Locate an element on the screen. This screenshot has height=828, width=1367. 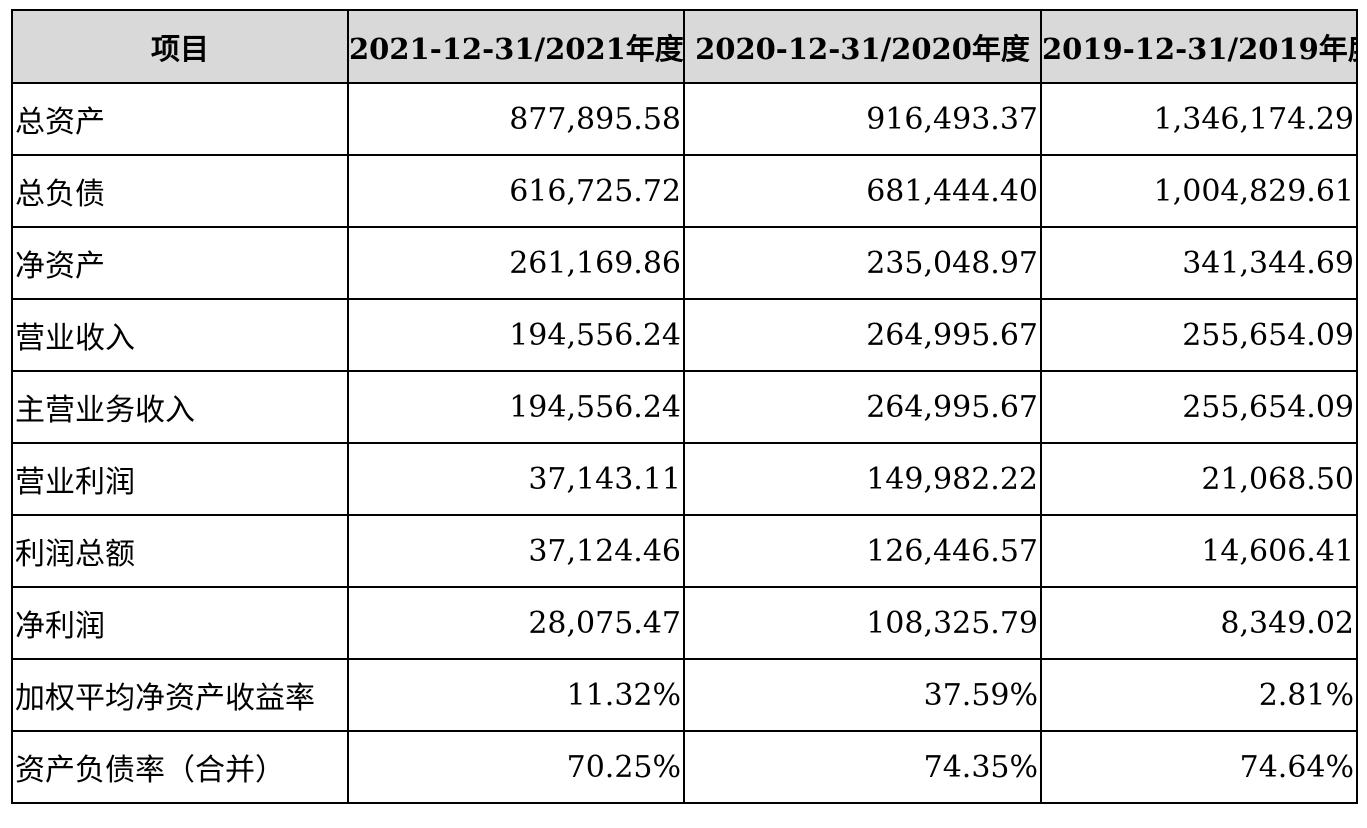
row-label: 净资产 is located at coordinates (180, 263).